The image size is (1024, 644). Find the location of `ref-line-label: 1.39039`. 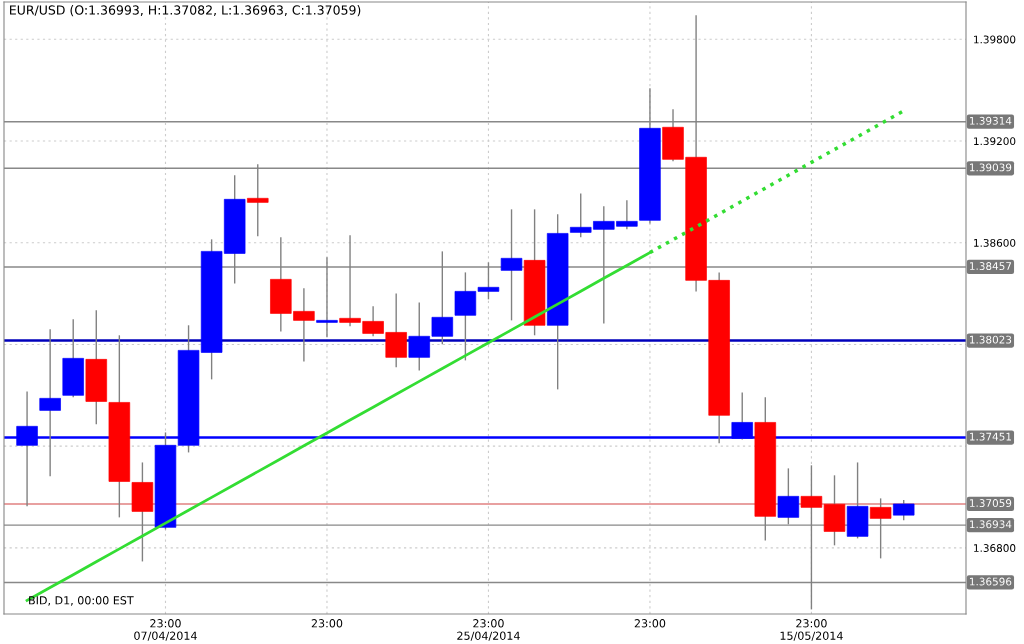

ref-line-label: 1.39039 is located at coordinates (991, 167).